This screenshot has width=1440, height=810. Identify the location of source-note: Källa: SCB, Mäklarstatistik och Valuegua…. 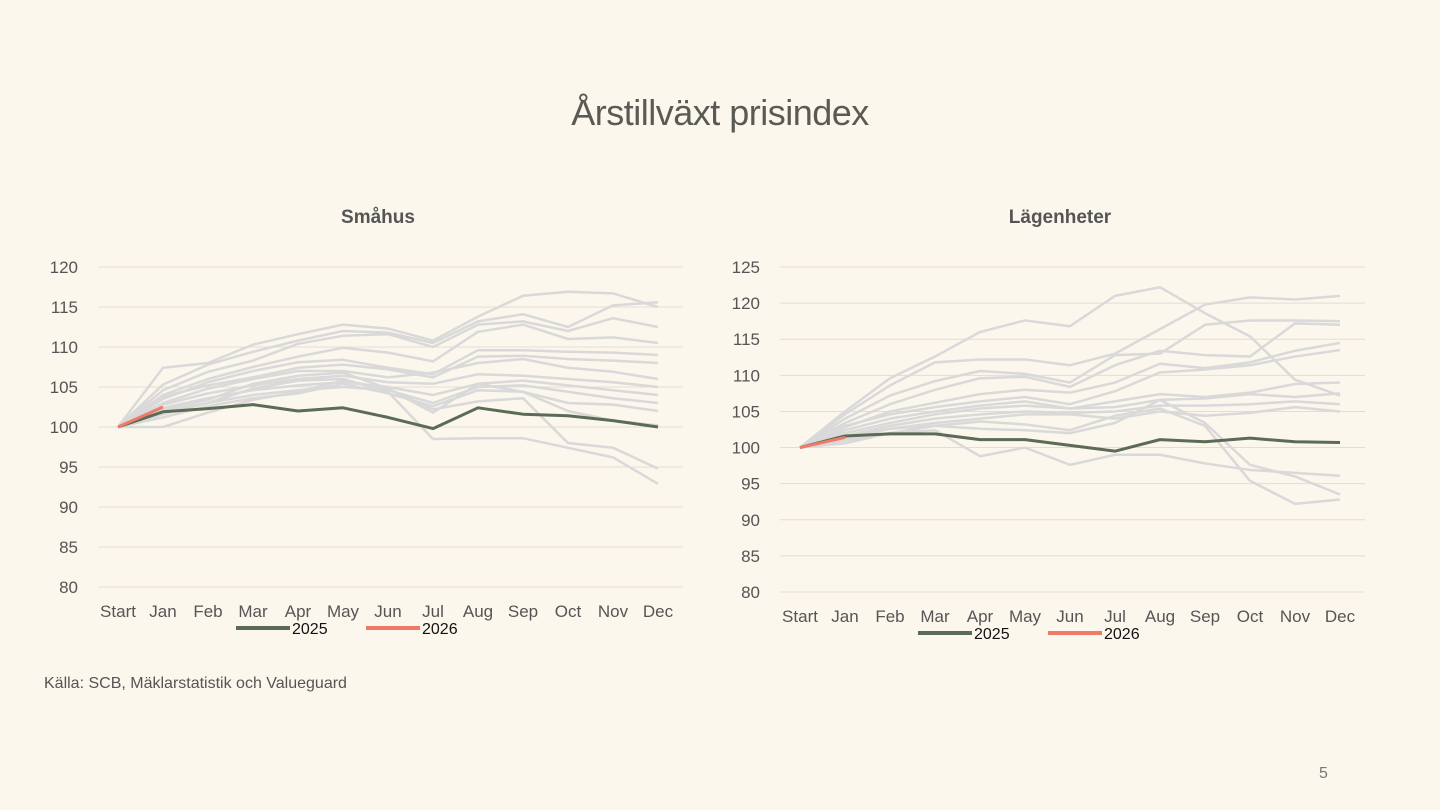
(195, 683).